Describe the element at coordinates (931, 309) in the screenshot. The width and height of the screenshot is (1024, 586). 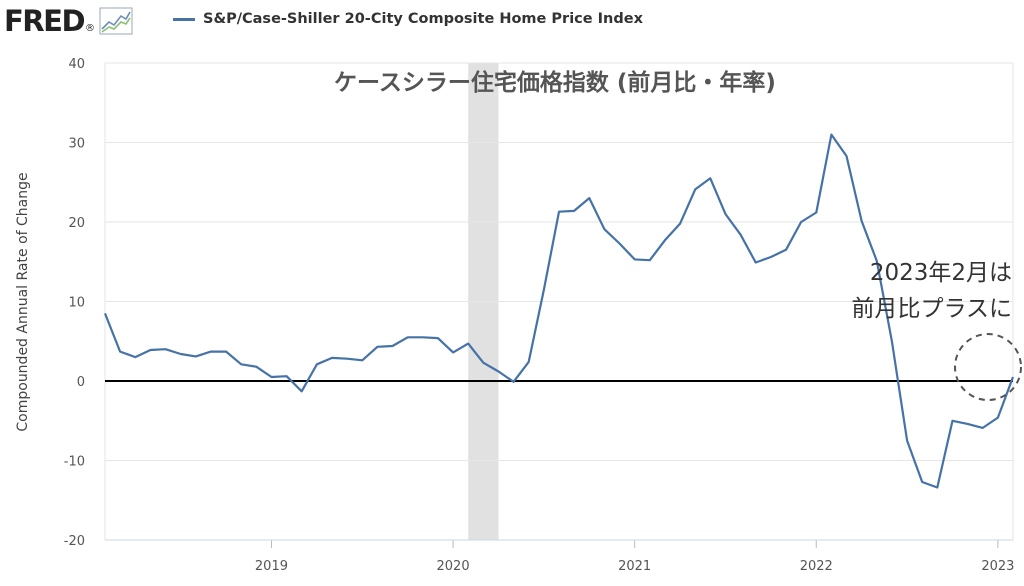
I see `annotation-line-2: 前月比プラスに` at that location.